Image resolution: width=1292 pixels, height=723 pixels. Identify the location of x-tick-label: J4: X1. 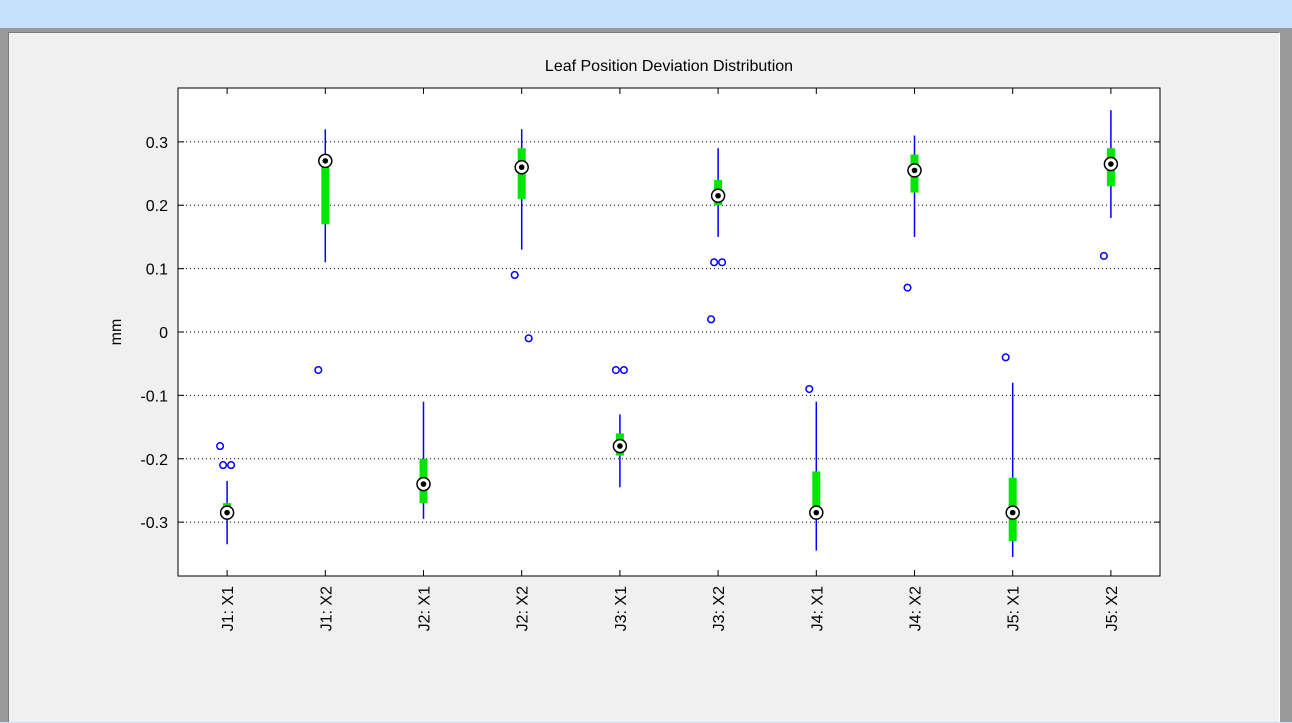
(817, 608).